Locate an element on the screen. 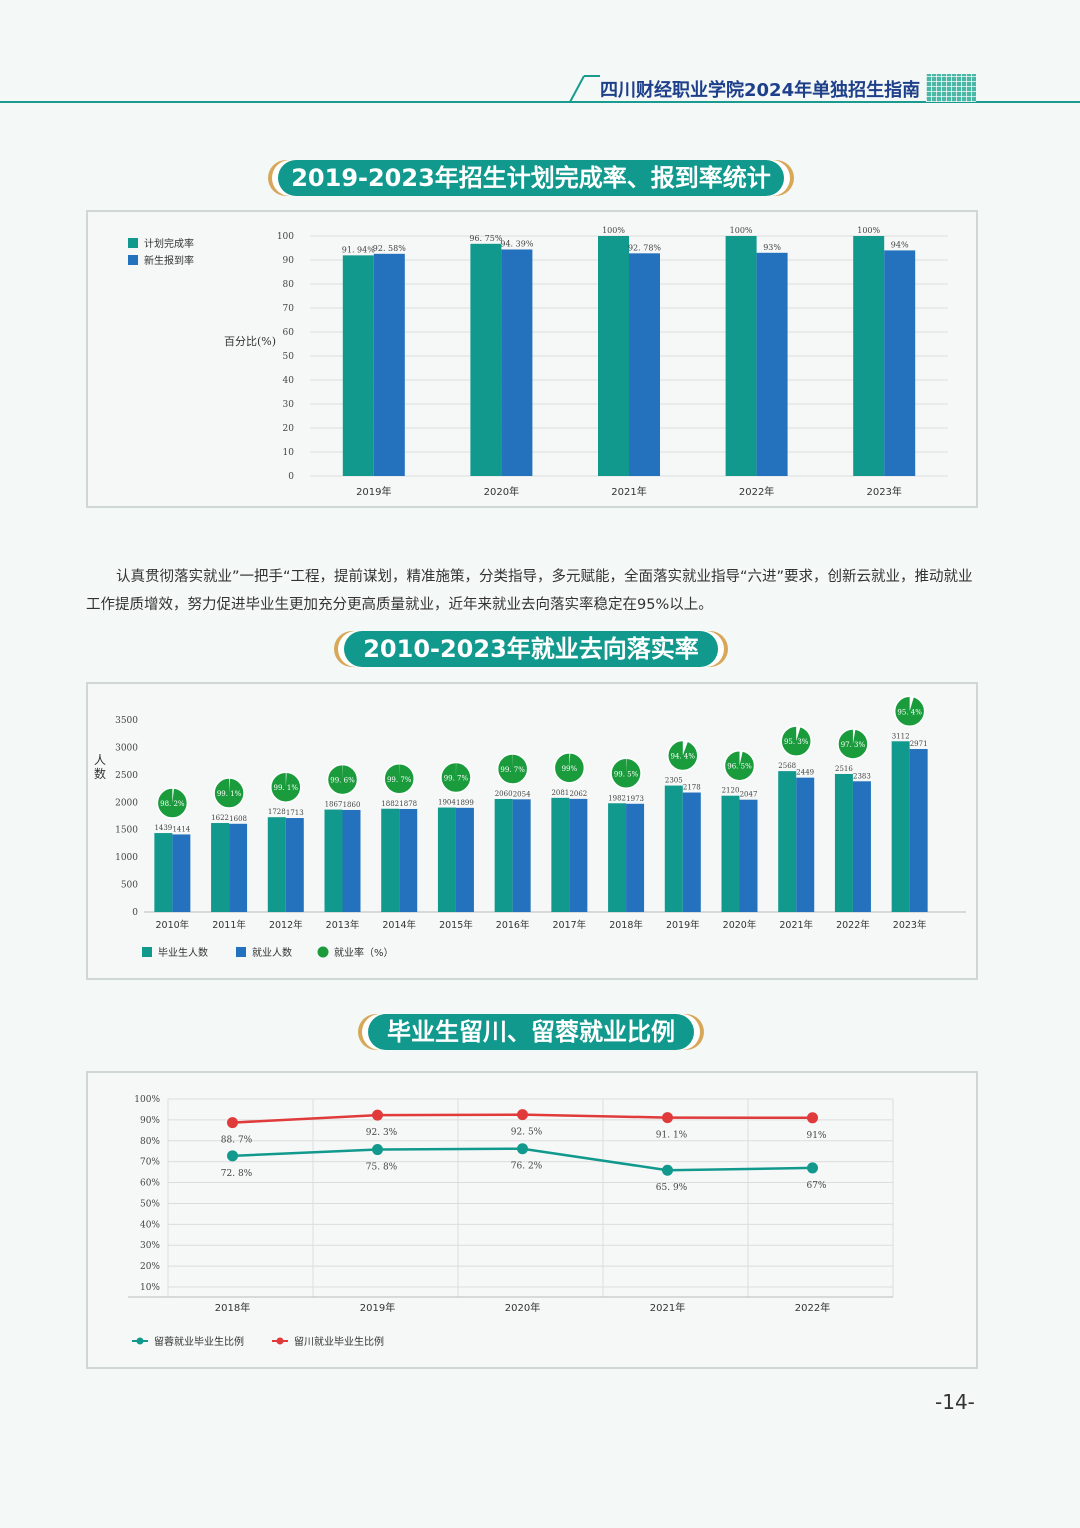 This screenshot has height=1528, width=1080. chart2-bar-label: 1882 is located at coordinates (390, 804).